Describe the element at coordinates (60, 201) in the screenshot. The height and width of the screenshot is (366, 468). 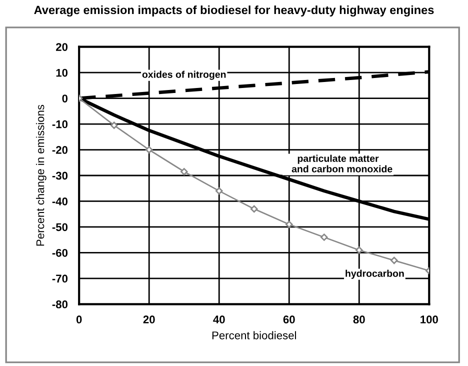
I see `y-tick-label: -40` at that location.